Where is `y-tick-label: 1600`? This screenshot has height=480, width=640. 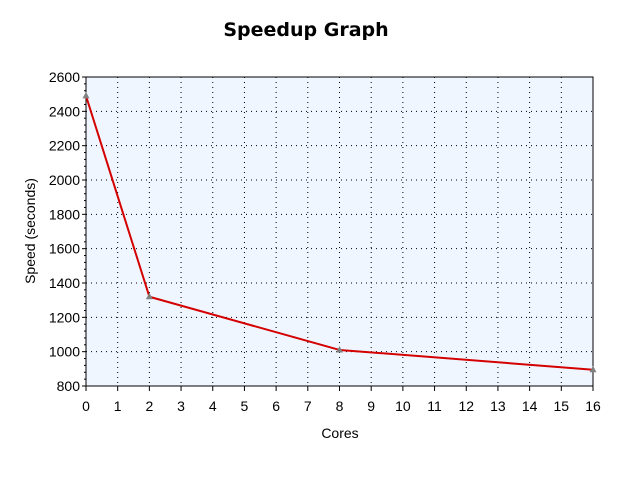 y-tick-label: 1600 is located at coordinates (64, 249).